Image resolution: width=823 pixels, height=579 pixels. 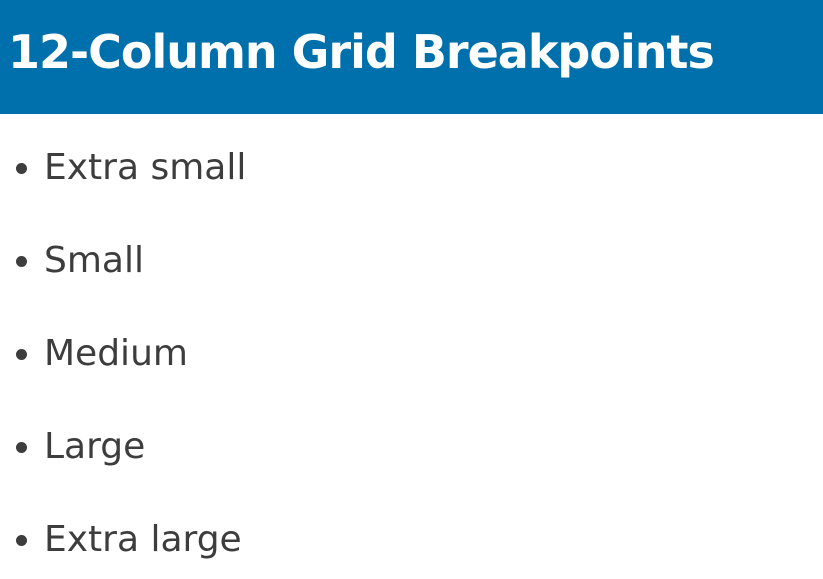 I want to click on list-item-label: Large, so click(x=95, y=446).